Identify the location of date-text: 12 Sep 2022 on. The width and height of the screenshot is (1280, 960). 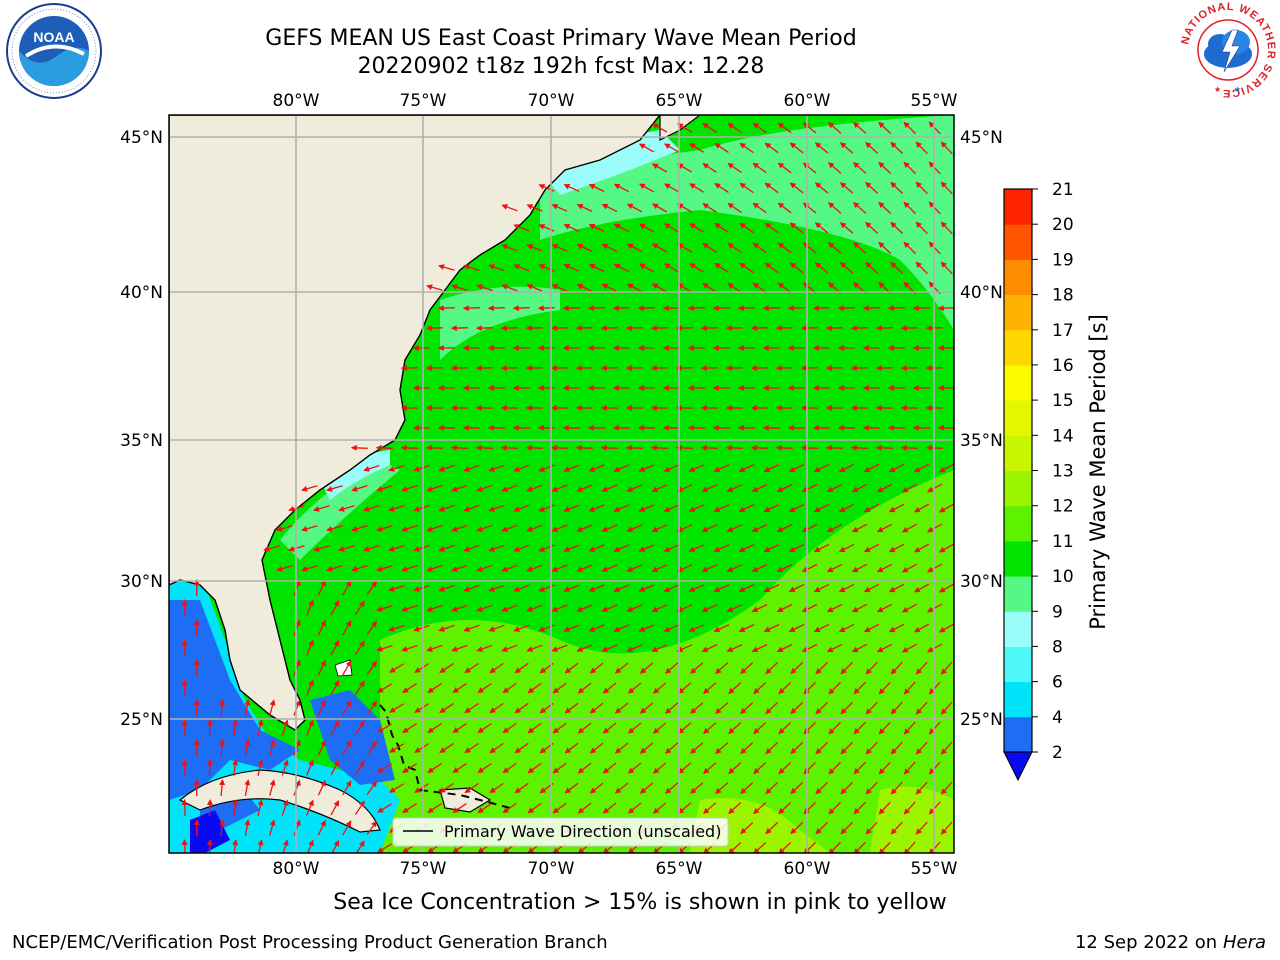
(1146, 942).